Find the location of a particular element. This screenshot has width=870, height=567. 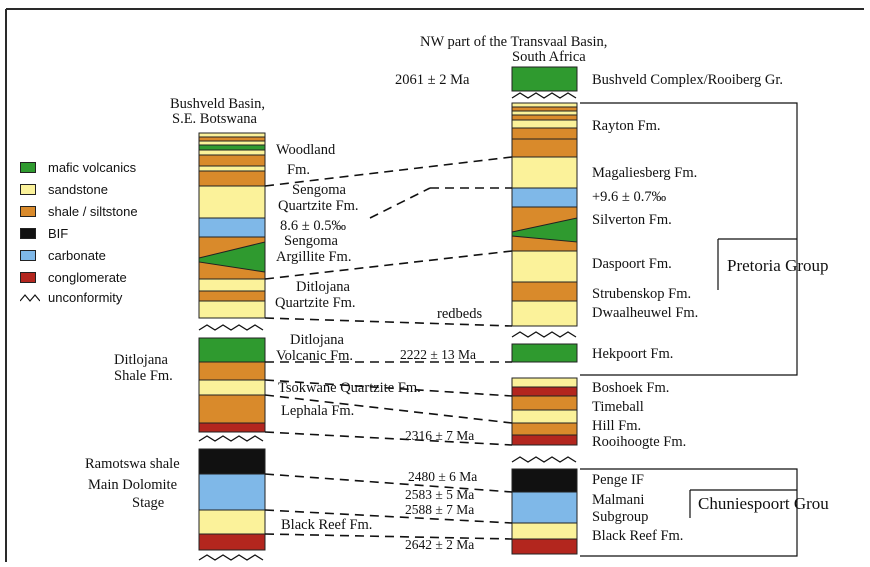

legend-label: mafic volcanics is located at coordinates (92, 167).